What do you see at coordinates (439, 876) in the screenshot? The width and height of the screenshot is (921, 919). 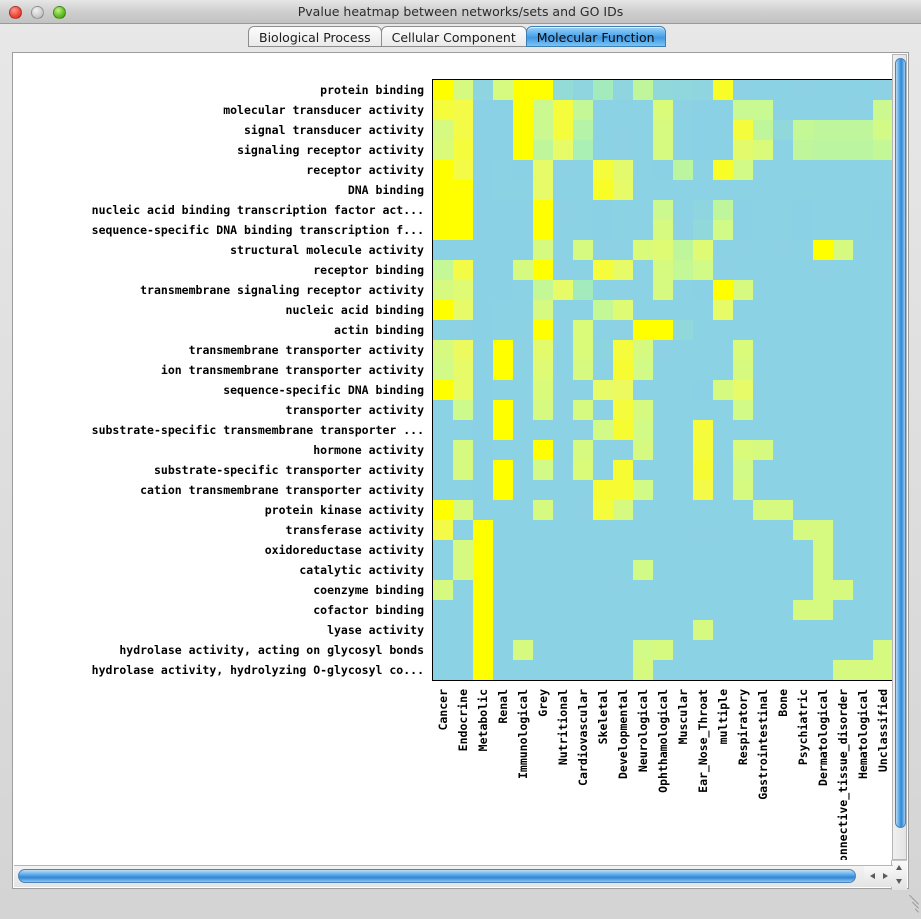 I see `horizontal-scrollbar` at bounding box center [439, 876].